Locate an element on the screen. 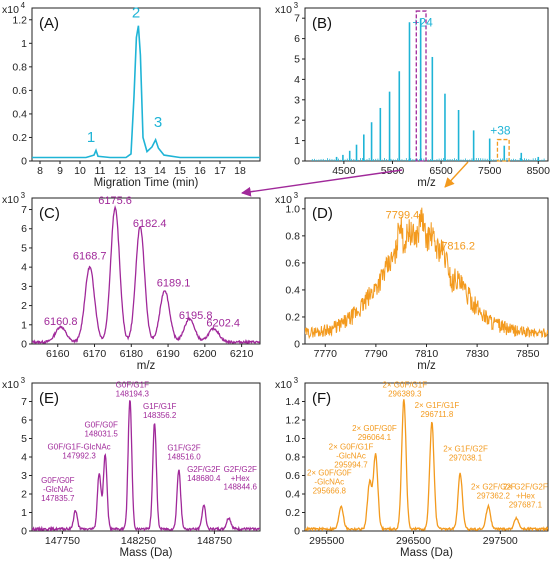 The height and width of the screenshot is (561, 550). panel-label: (A) is located at coordinates (49, 23).